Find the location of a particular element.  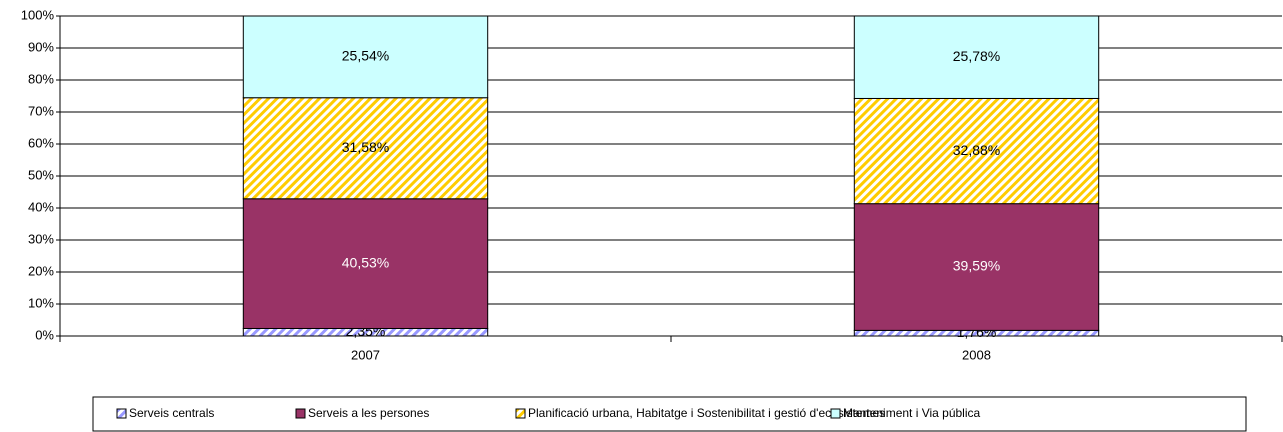

data-label: 31,58% is located at coordinates (365, 147).